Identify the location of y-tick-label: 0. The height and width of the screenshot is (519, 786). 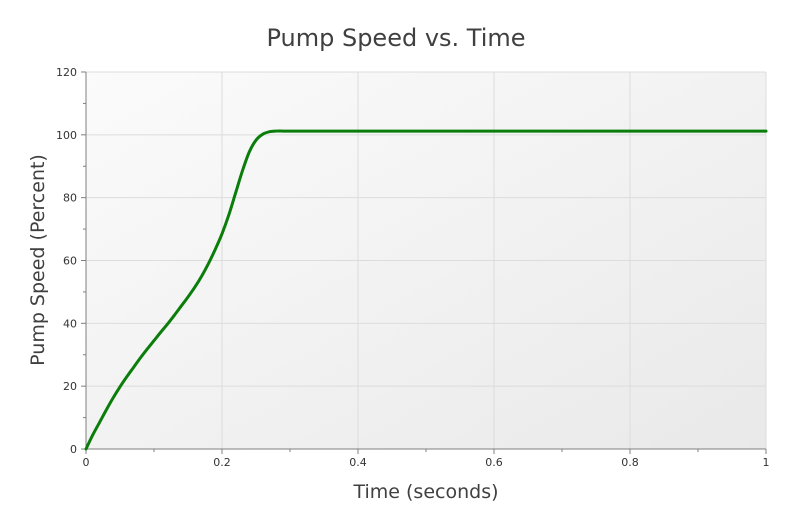
(73, 449).